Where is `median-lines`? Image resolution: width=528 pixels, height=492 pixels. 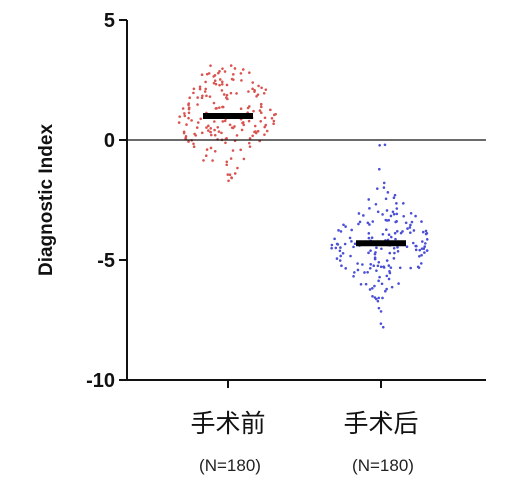 median-lines is located at coordinates (304, 180).